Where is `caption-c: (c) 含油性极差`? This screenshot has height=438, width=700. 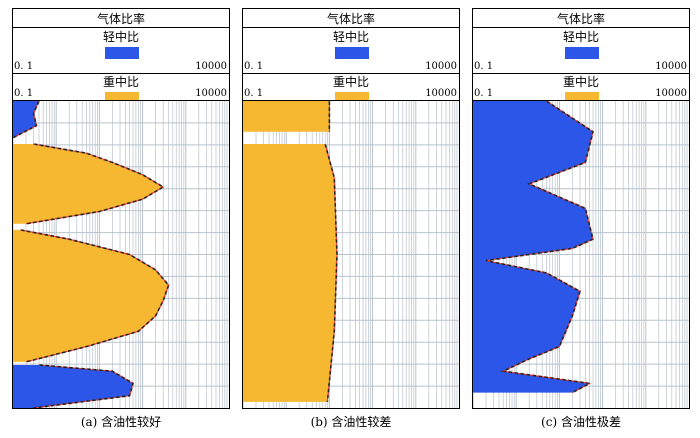 caption-c: (c) 含油性极差 is located at coordinates (581, 422).